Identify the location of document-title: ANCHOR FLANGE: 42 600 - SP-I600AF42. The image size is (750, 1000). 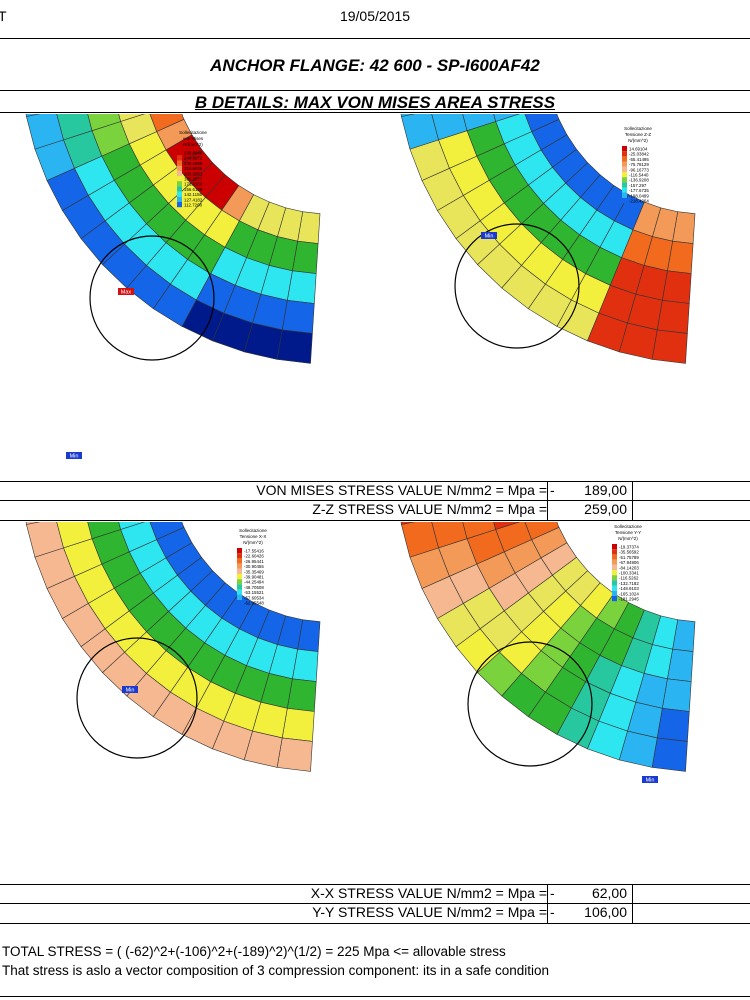
(375, 65).